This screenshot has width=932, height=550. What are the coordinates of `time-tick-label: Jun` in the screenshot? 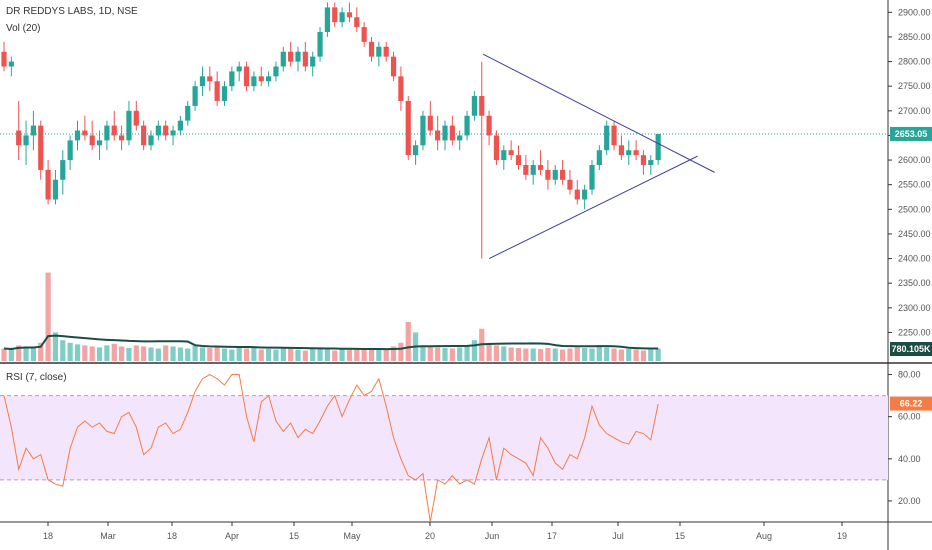 It's located at (492, 536).